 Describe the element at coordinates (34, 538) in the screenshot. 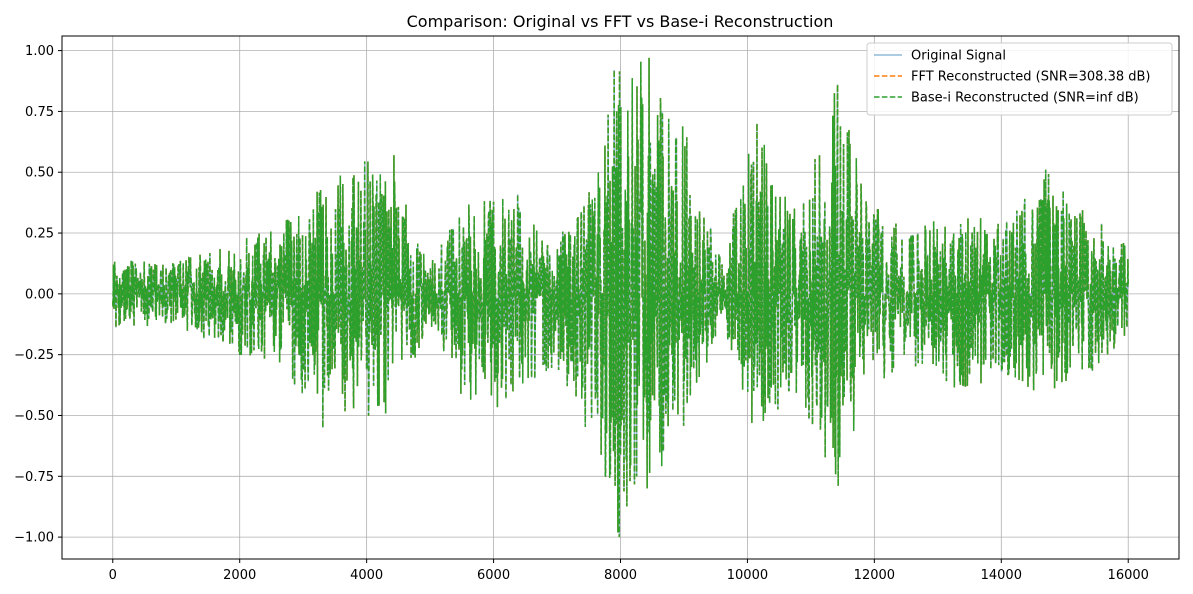

I see `y-tick-label: −1.00` at that location.